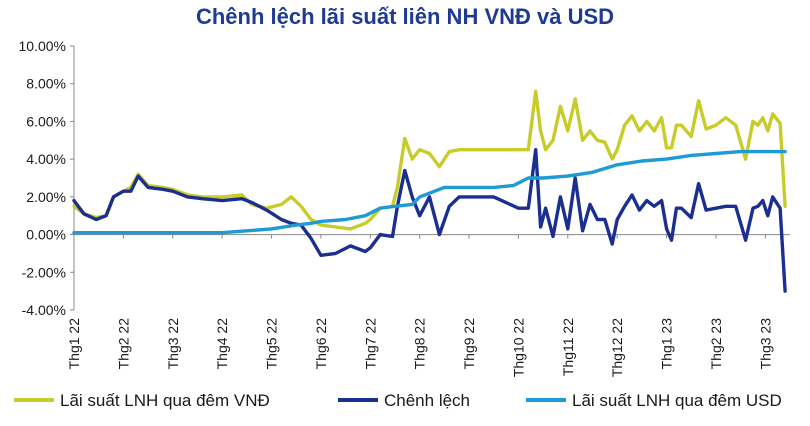 The image size is (810, 426). Describe the element at coordinates (405, 16) in the screenshot. I see `chart-title: Chênh lệch lãi suất liên NH VNĐ và USD` at that location.